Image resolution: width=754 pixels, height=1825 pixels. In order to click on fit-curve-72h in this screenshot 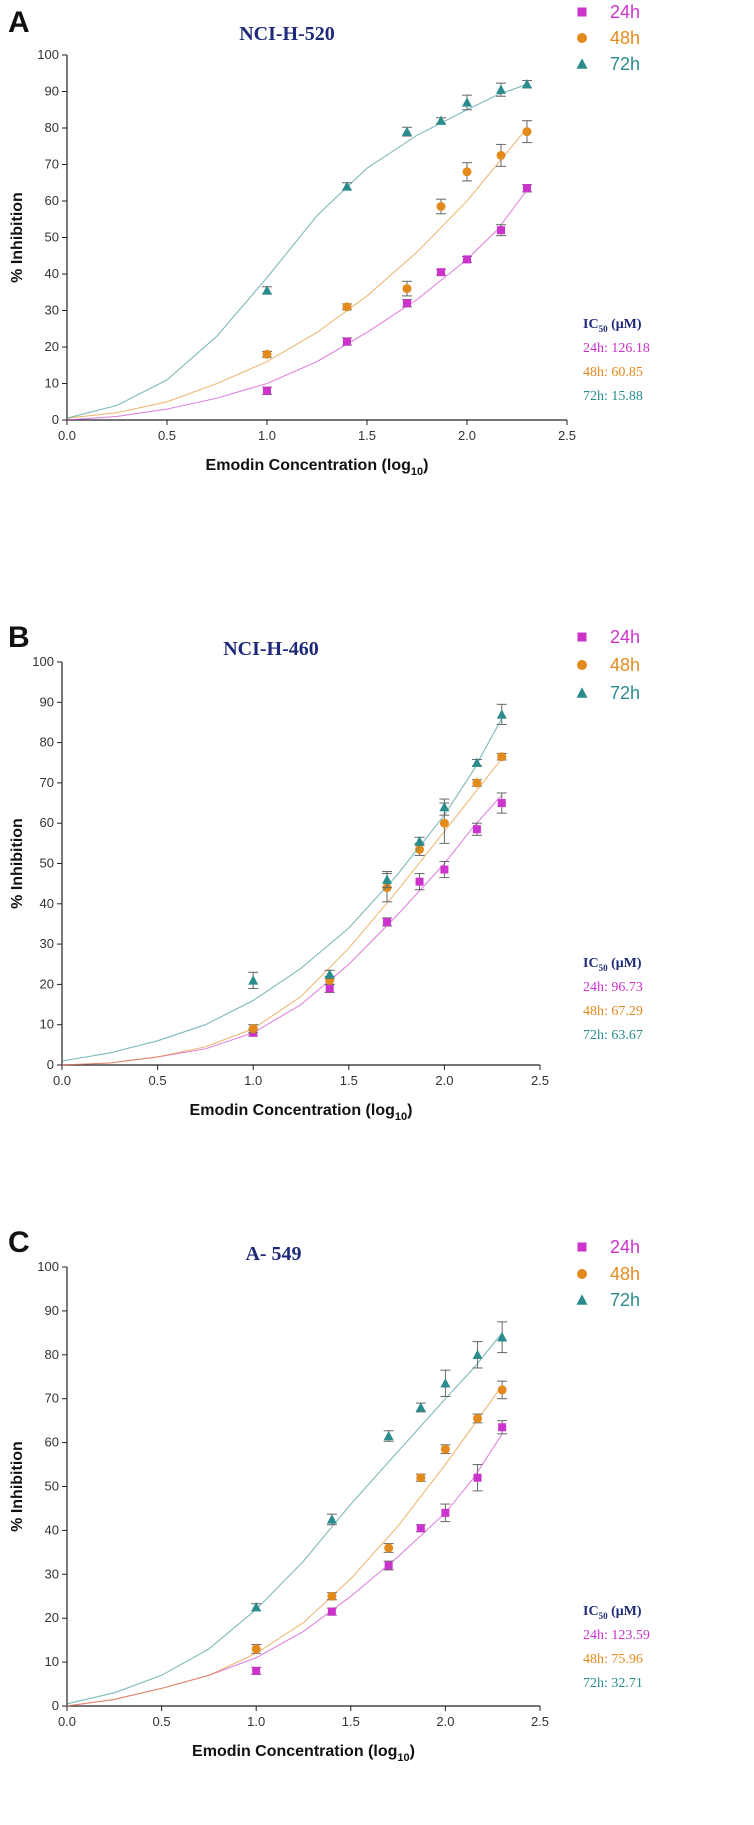, I will do `click(297, 251)`.